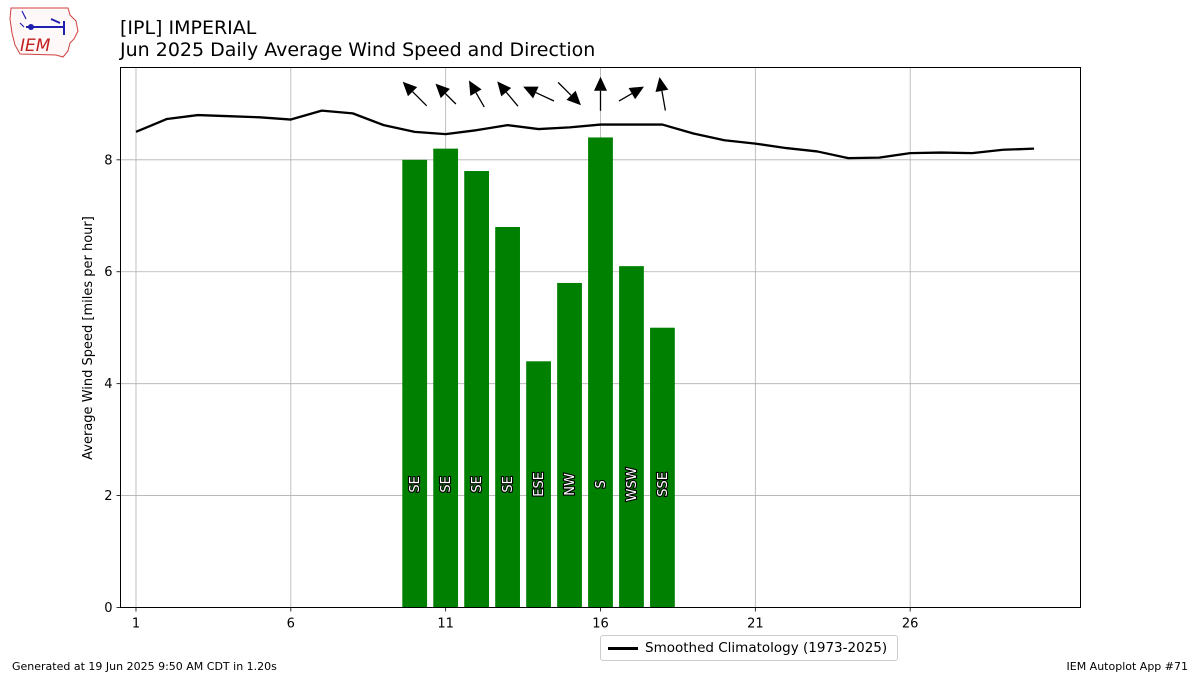 The image size is (1200, 675). Describe the element at coordinates (108, 608) in the screenshot. I see `y-tick-label: 0` at that location.